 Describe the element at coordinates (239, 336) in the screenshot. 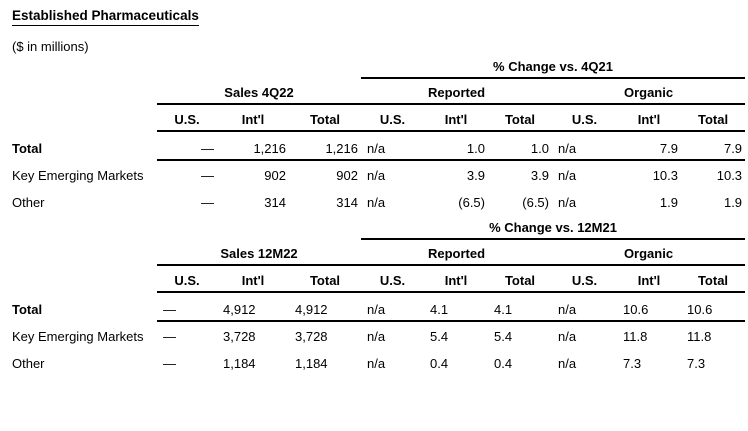

I see `value-cell: 3,728` at that location.